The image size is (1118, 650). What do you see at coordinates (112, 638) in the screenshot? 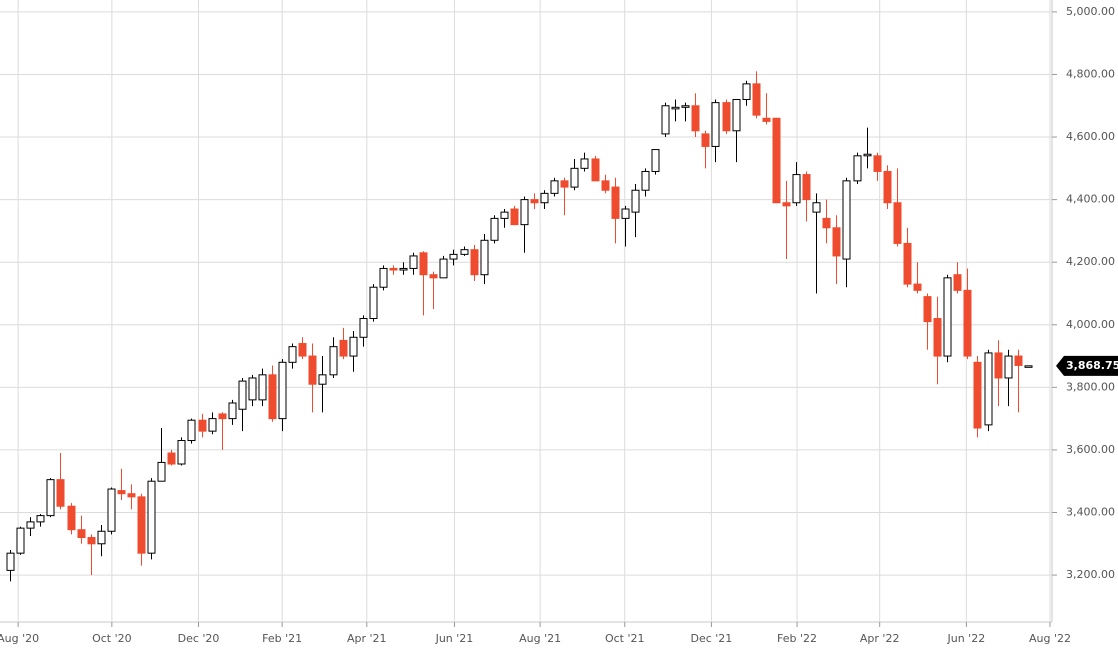
I see `x-tick-label: Oct '20` at bounding box center [112, 638].